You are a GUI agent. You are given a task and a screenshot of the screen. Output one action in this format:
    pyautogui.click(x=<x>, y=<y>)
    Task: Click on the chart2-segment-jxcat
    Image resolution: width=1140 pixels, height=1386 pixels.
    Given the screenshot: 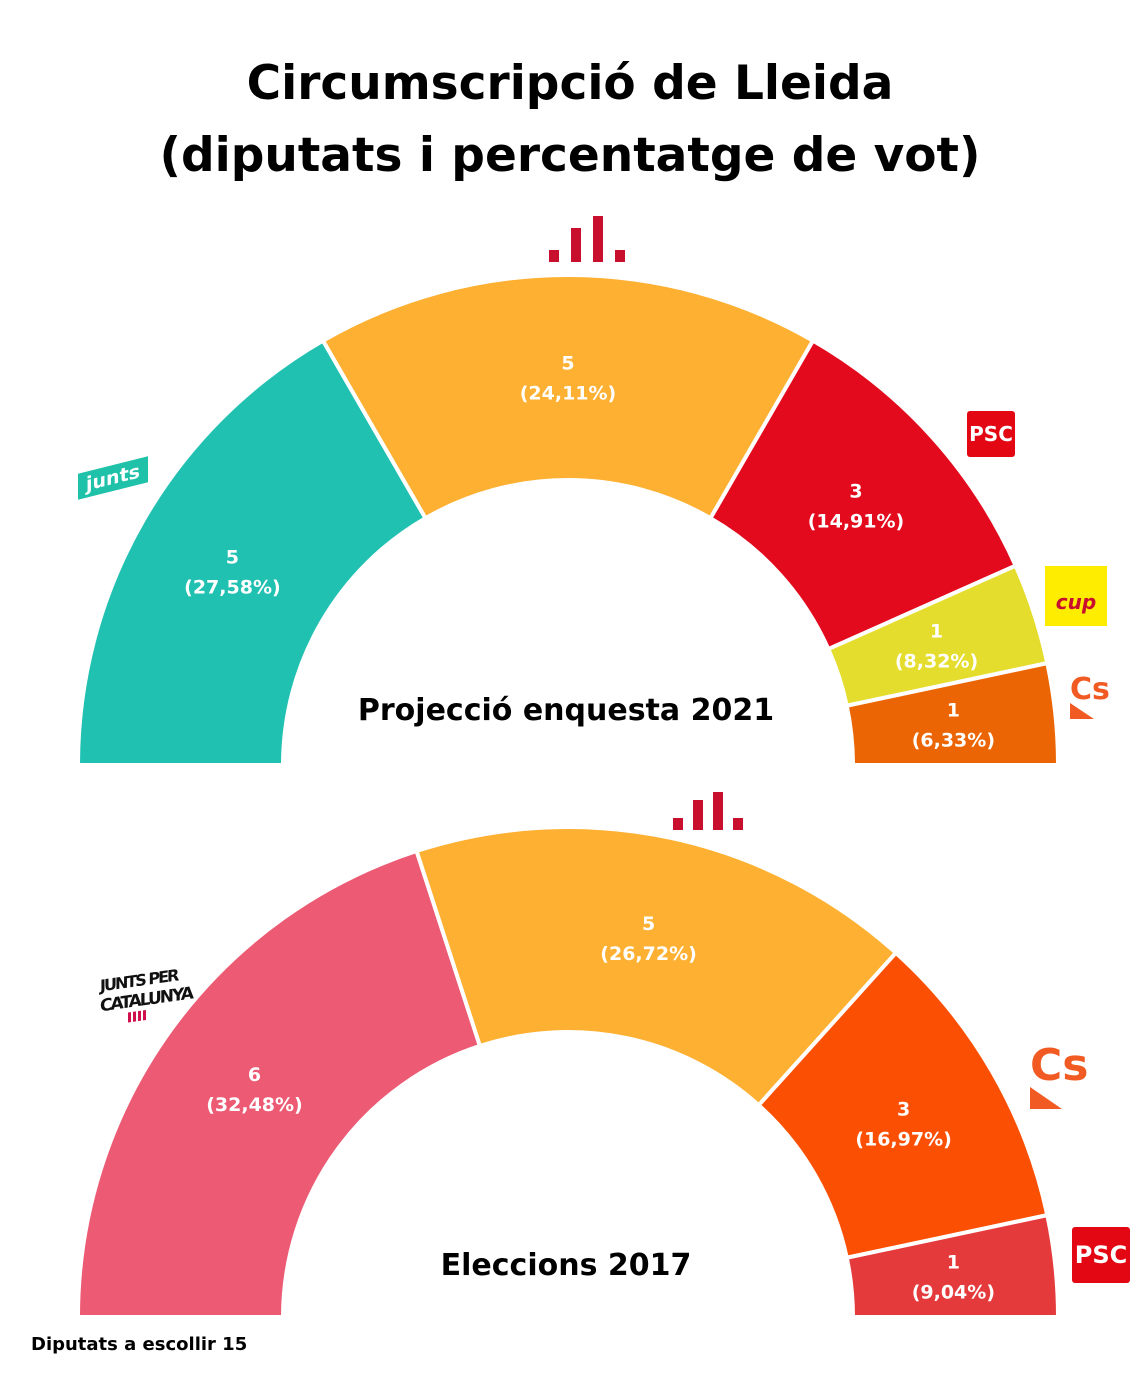 What is the action you would take?
    pyautogui.click(x=279, y=1083)
    